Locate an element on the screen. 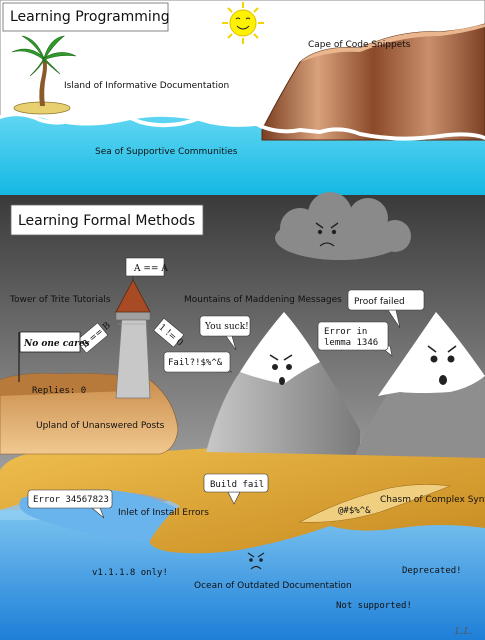 The image size is (485, 640). chasm is located at coordinates (375, 503).